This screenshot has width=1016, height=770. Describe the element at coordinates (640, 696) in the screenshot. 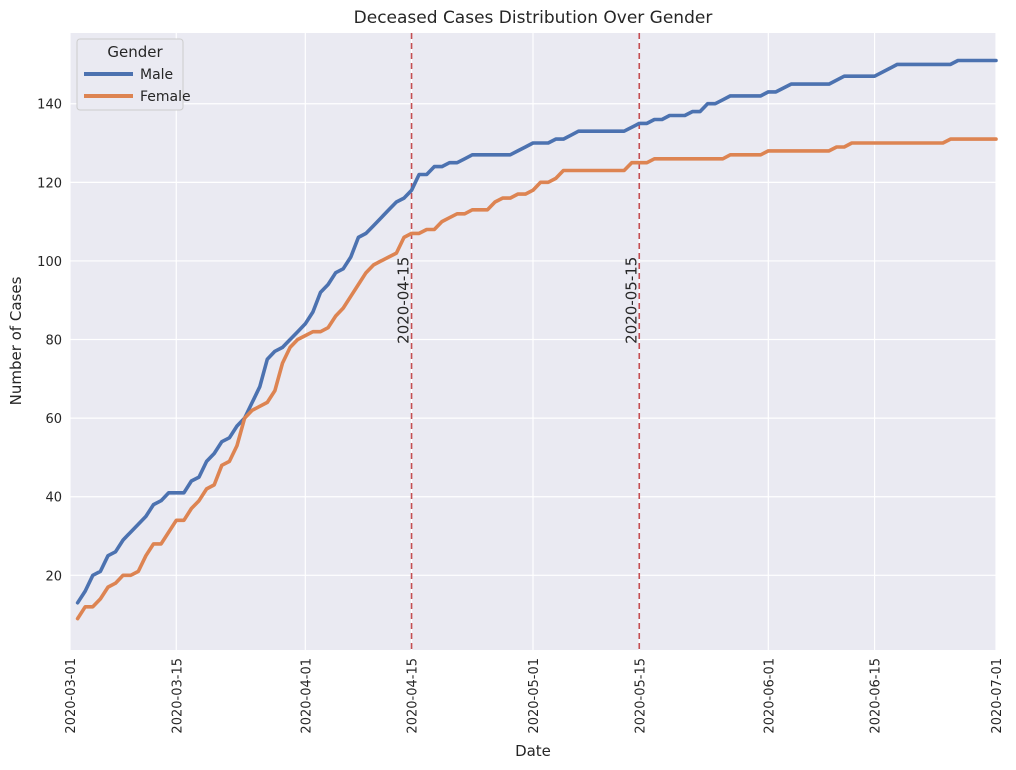

I see `x-tick-label: 2020-05-15` at that location.